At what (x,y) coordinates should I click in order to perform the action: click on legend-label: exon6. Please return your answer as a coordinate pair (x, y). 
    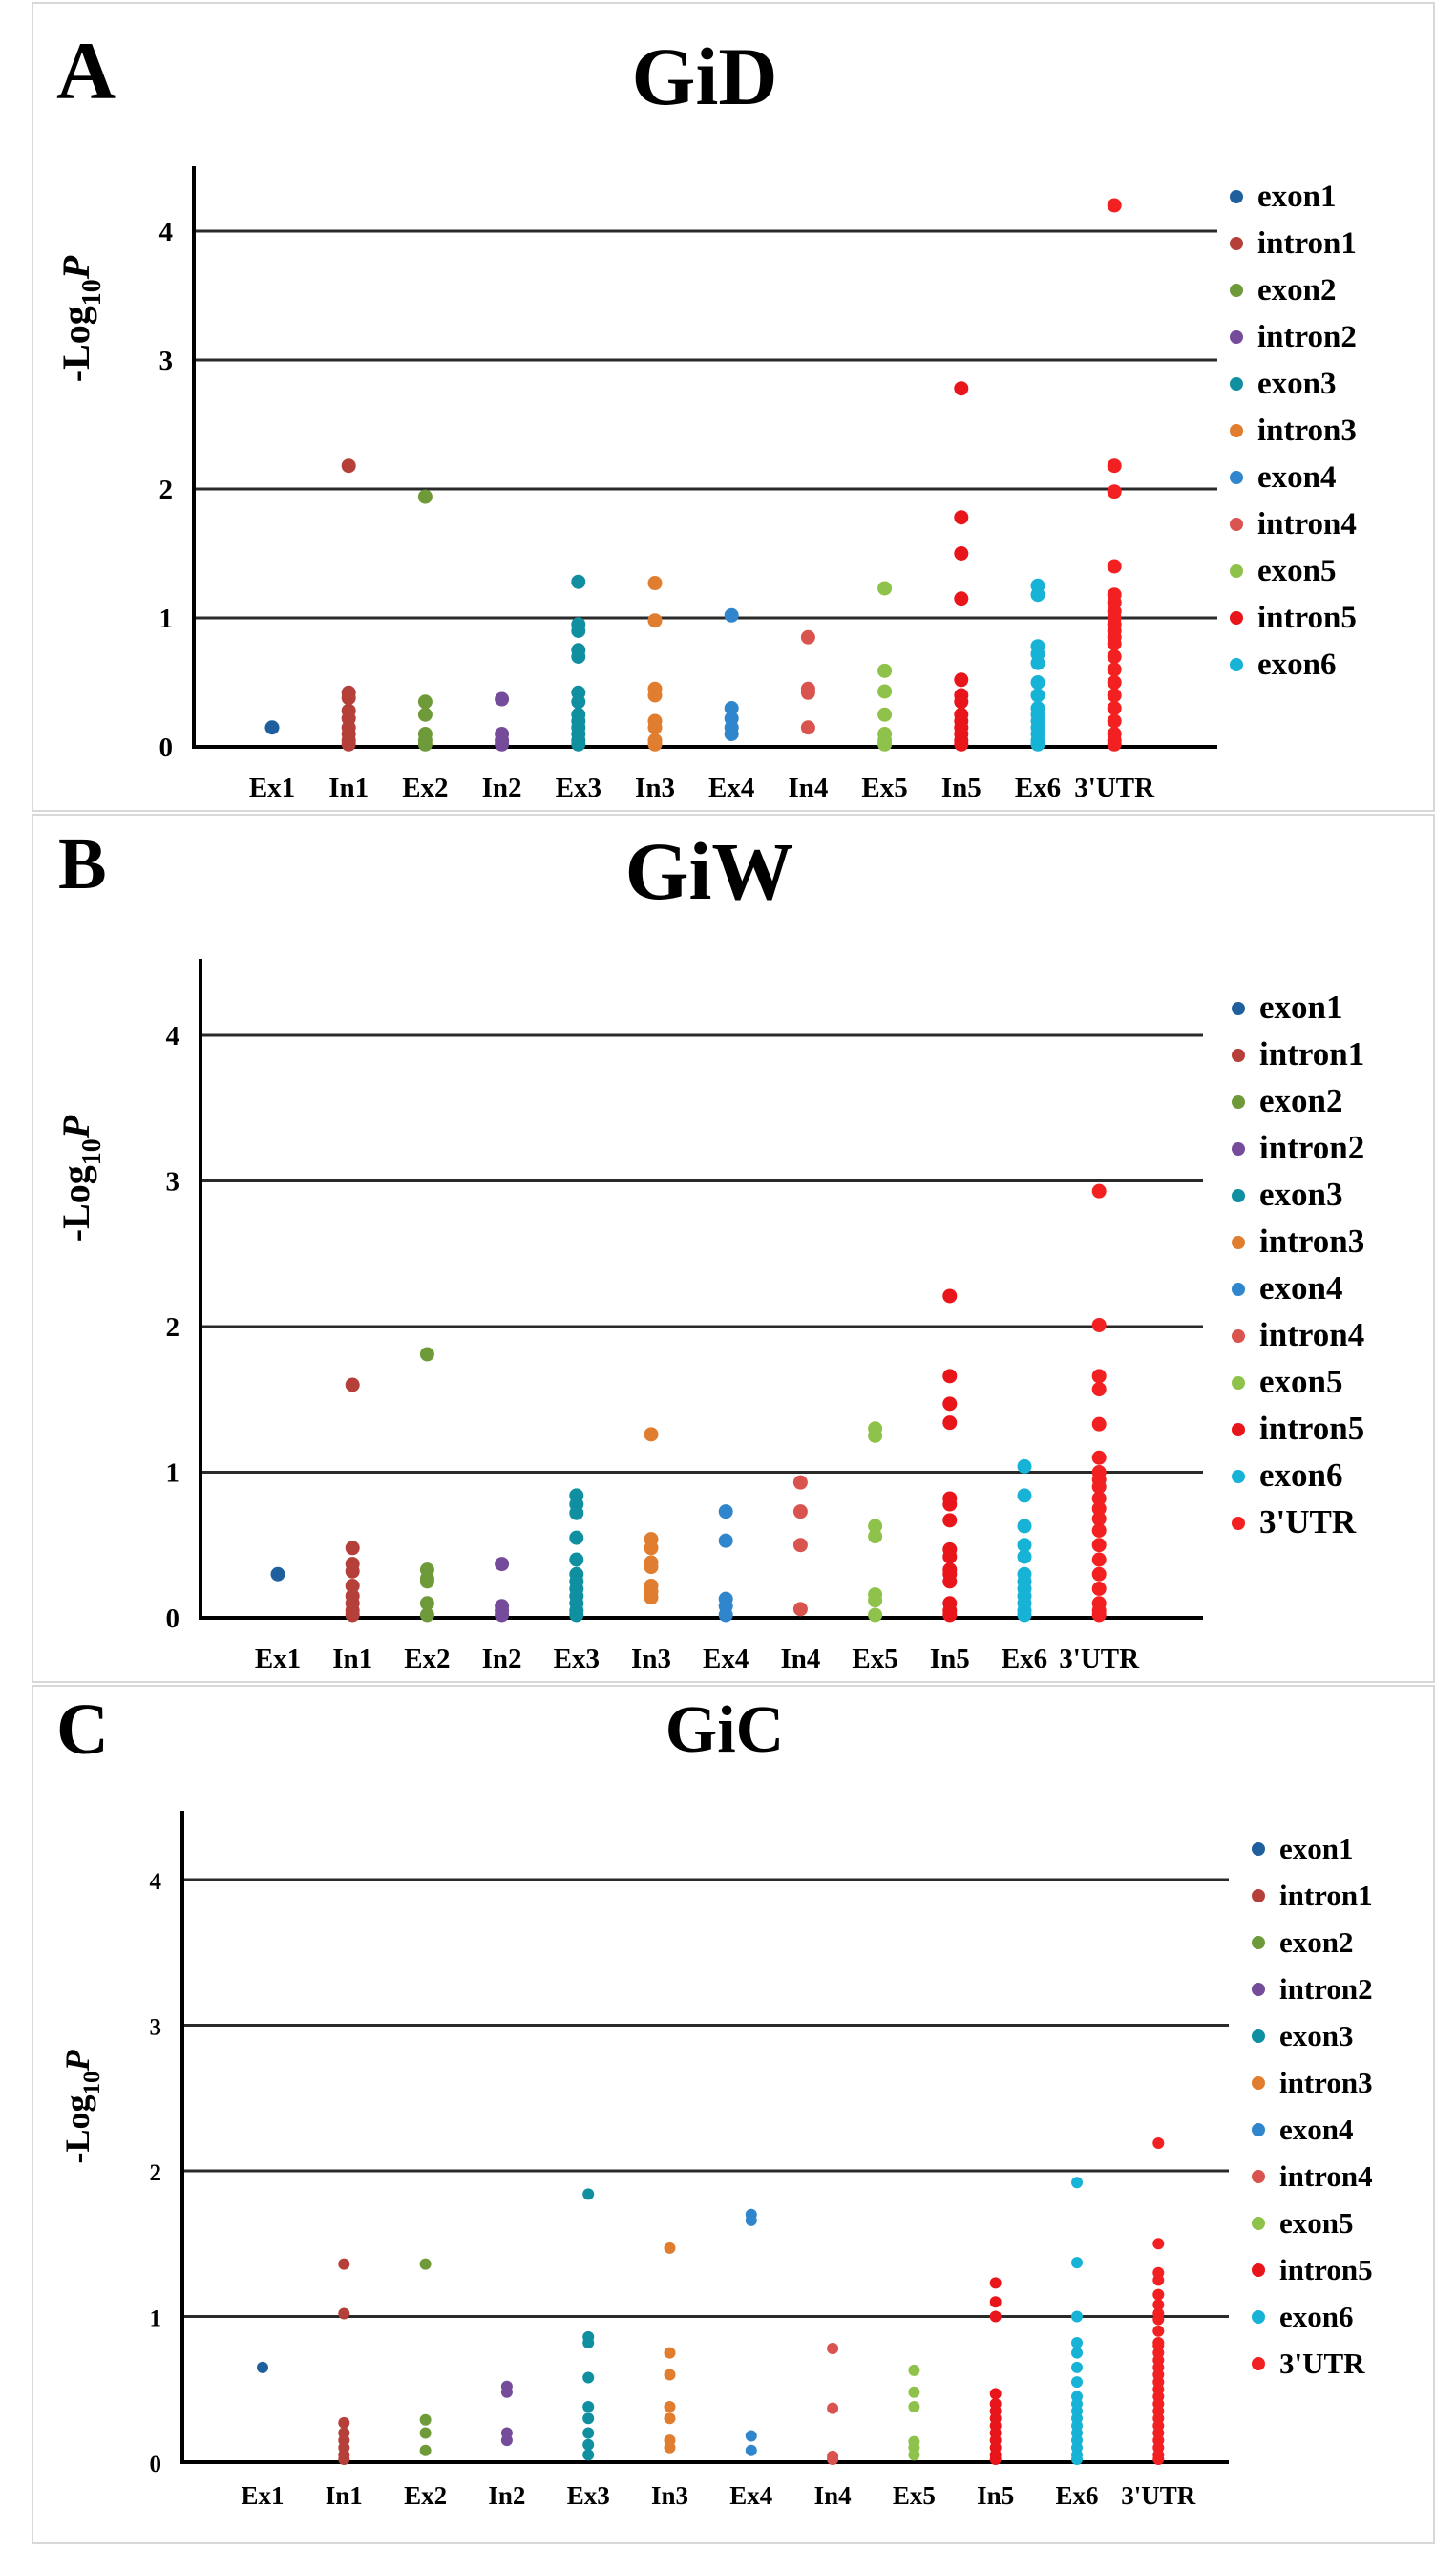
    Looking at the image, I should click on (1297, 665).